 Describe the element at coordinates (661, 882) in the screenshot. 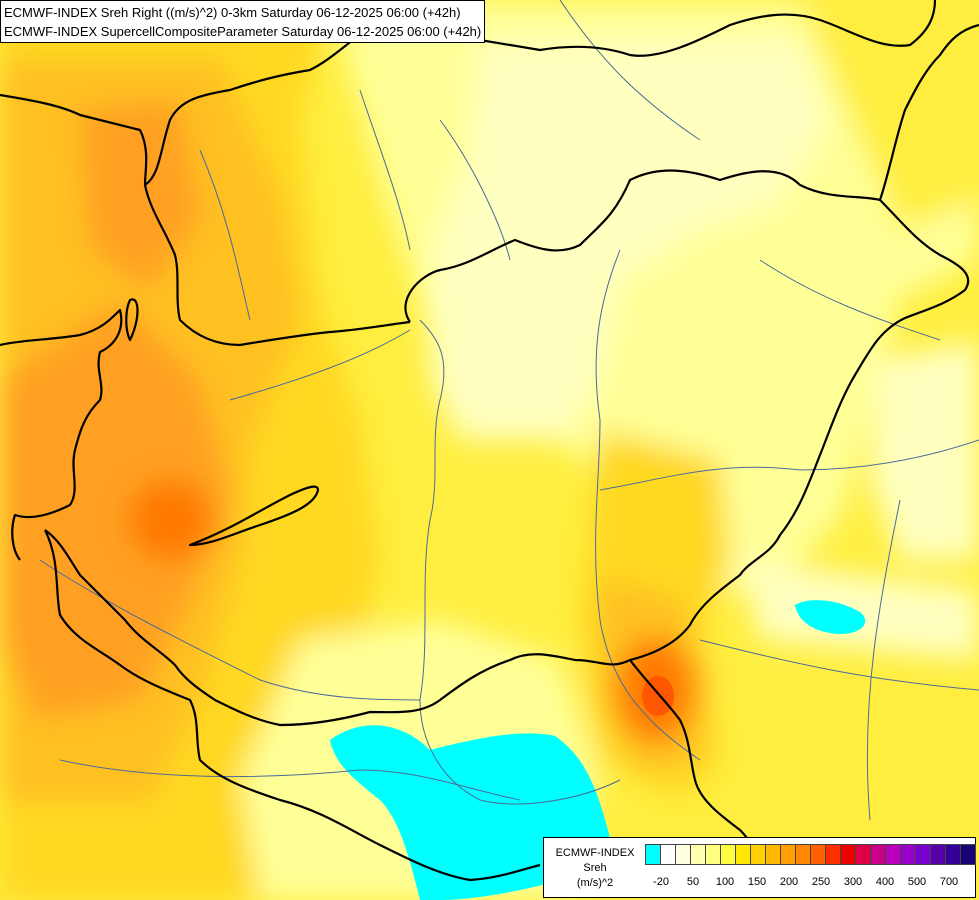

I see `legend-tick-label: -20` at that location.